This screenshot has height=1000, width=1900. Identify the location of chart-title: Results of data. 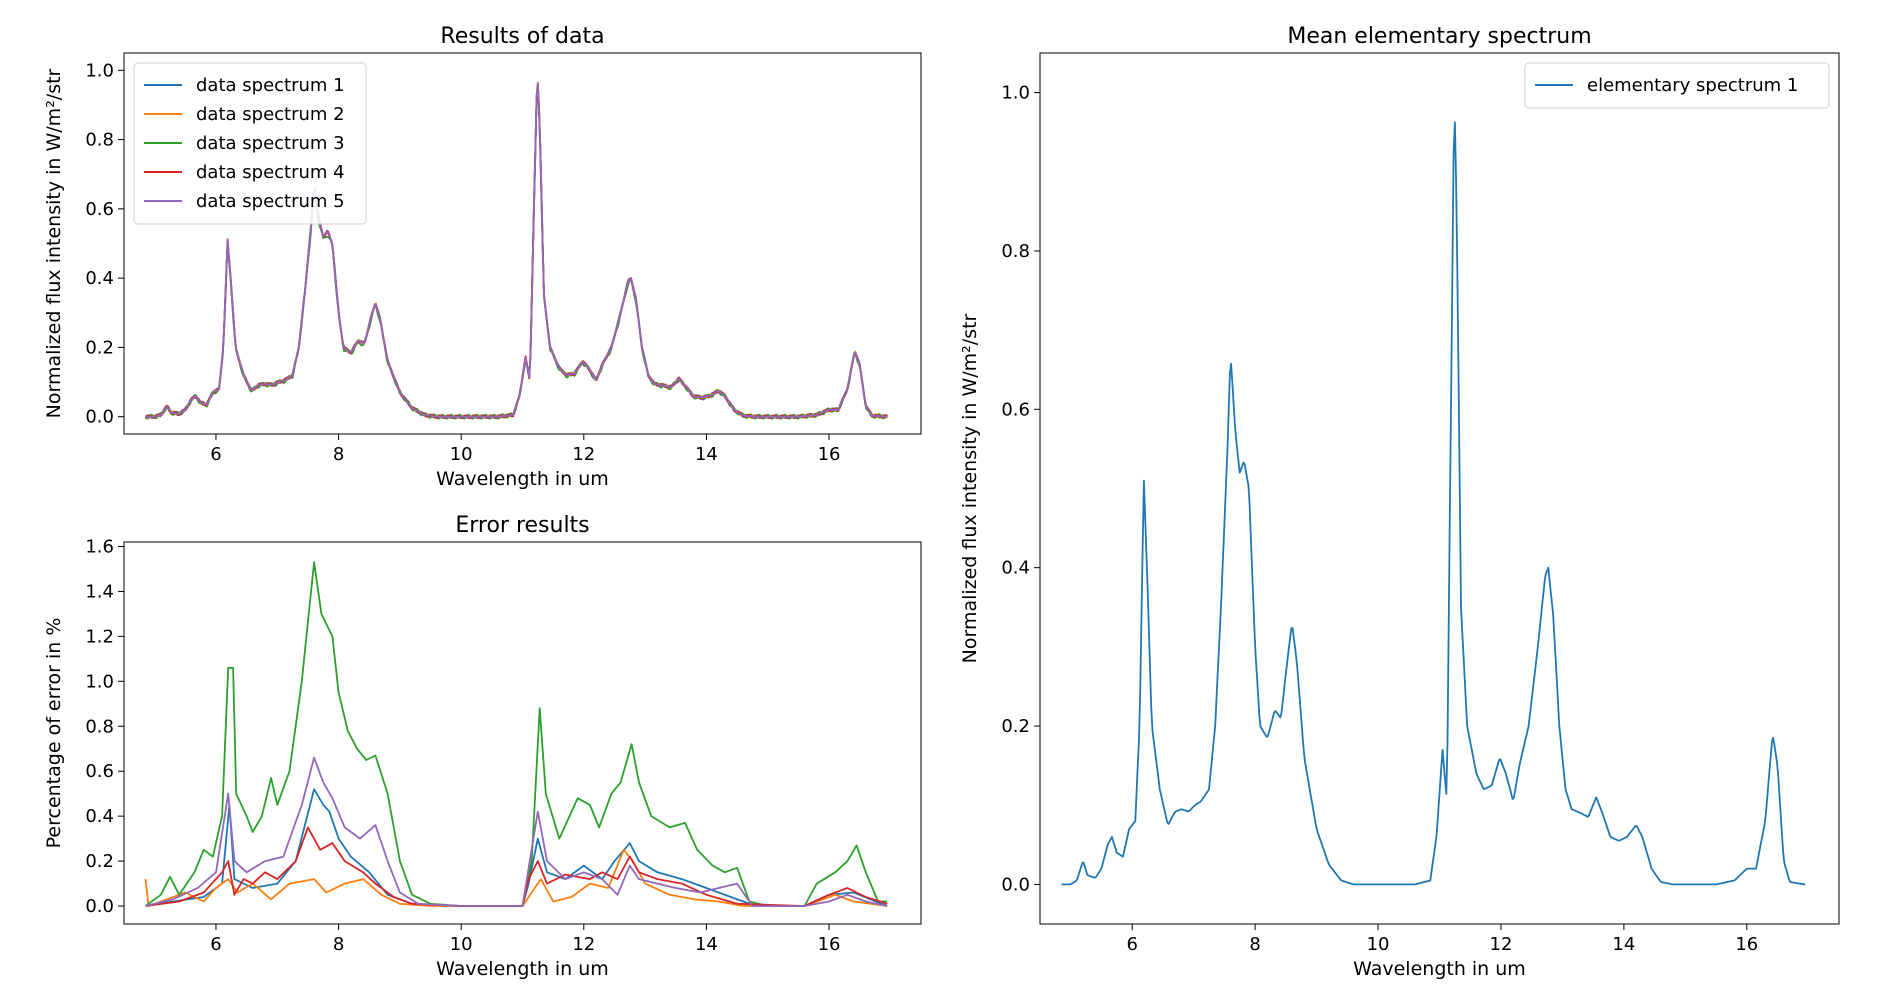
(522, 36).